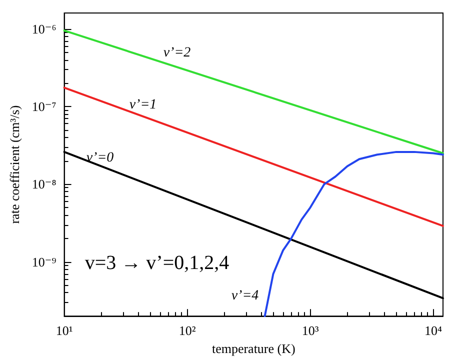 The height and width of the screenshot is (360, 474). What do you see at coordinates (157, 263) in the screenshot?
I see `annotation: v=3 → v’=0,1,2,4` at bounding box center [157, 263].